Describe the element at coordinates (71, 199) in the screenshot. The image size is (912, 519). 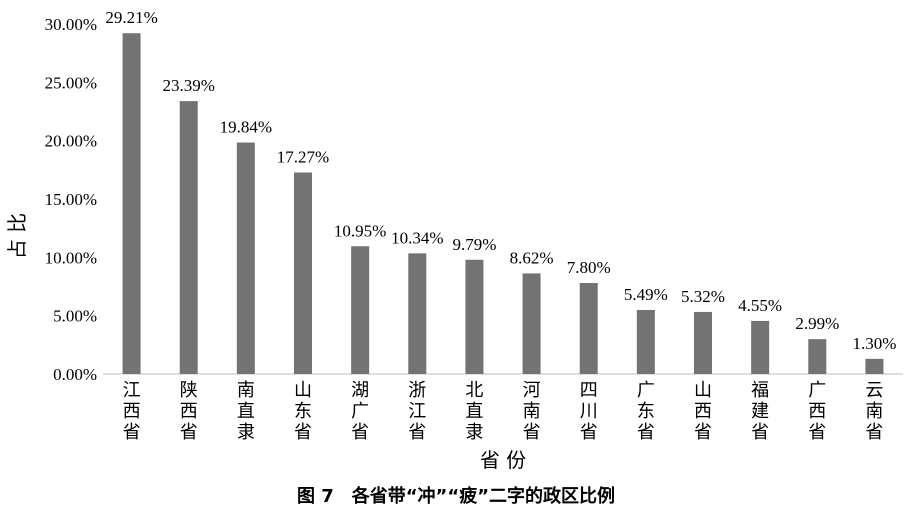
I see `y-tick-label: 15.00%` at that location.